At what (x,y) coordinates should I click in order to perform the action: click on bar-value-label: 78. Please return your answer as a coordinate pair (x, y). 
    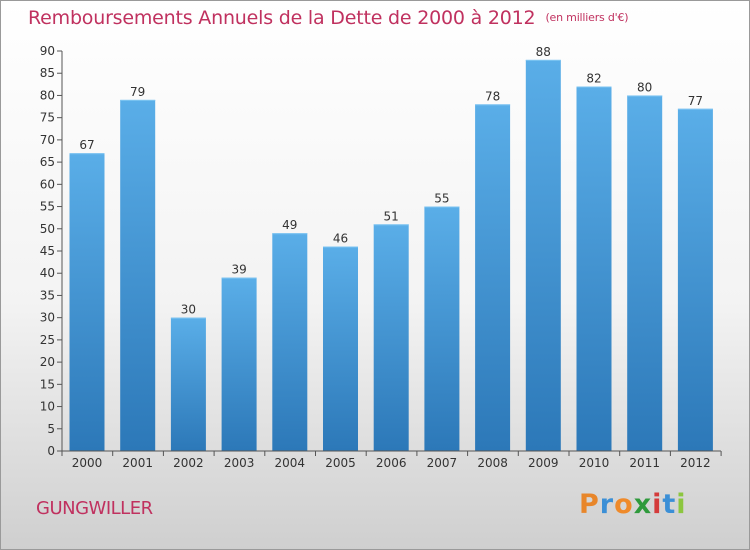
    Looking at the image, I should click on (492, 96).